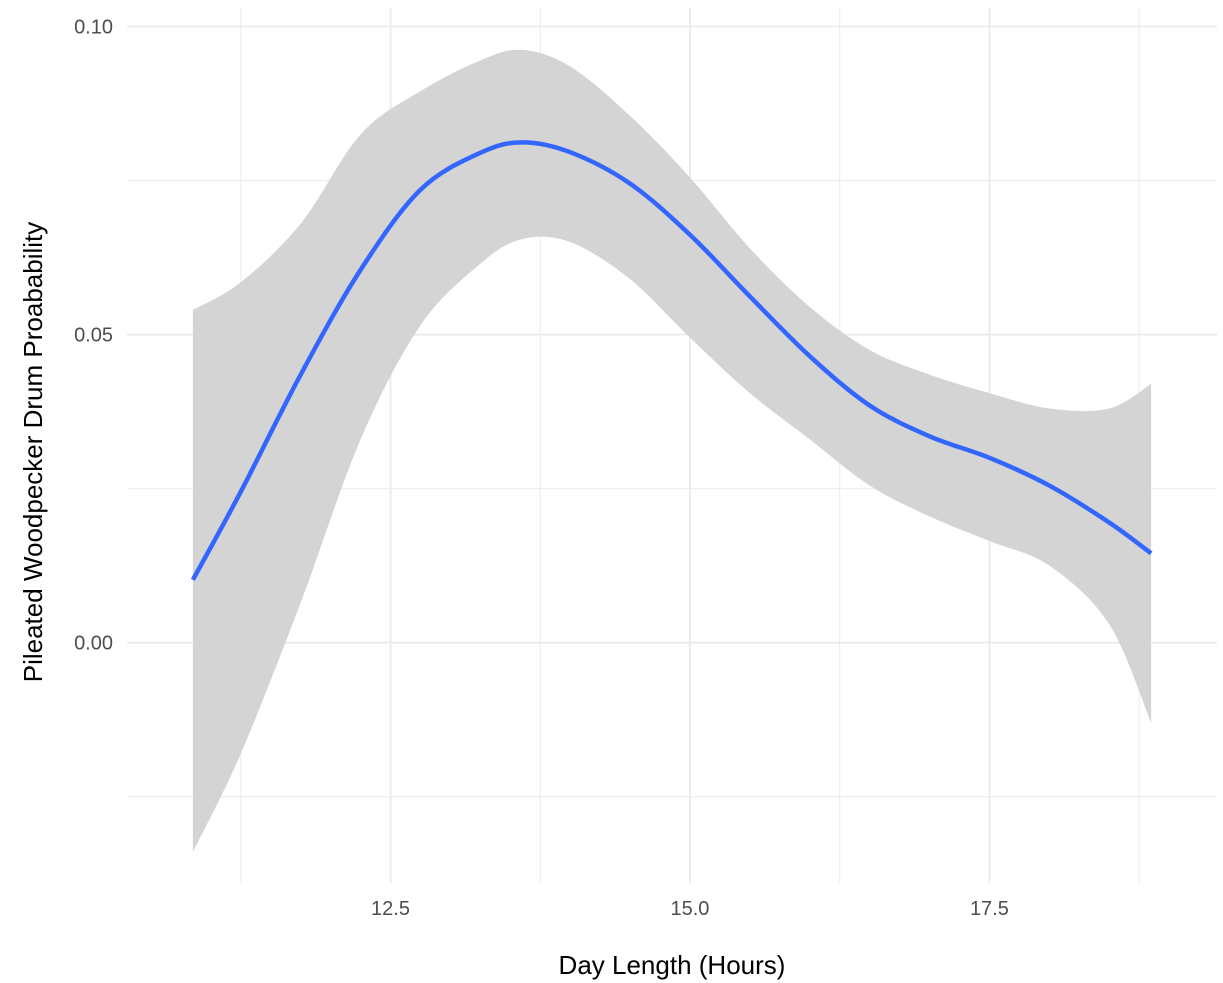 This screenshot has width=1223, height=983. I want to click on x-tick-label: 15.0, so click(689, 909).